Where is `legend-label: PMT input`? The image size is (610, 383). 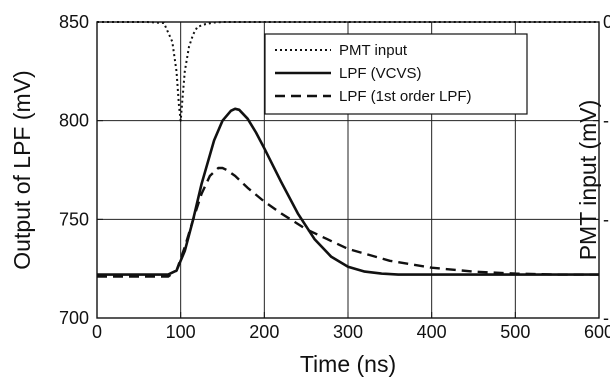
legend-label: PMT input is located at coordinates (373, 50).